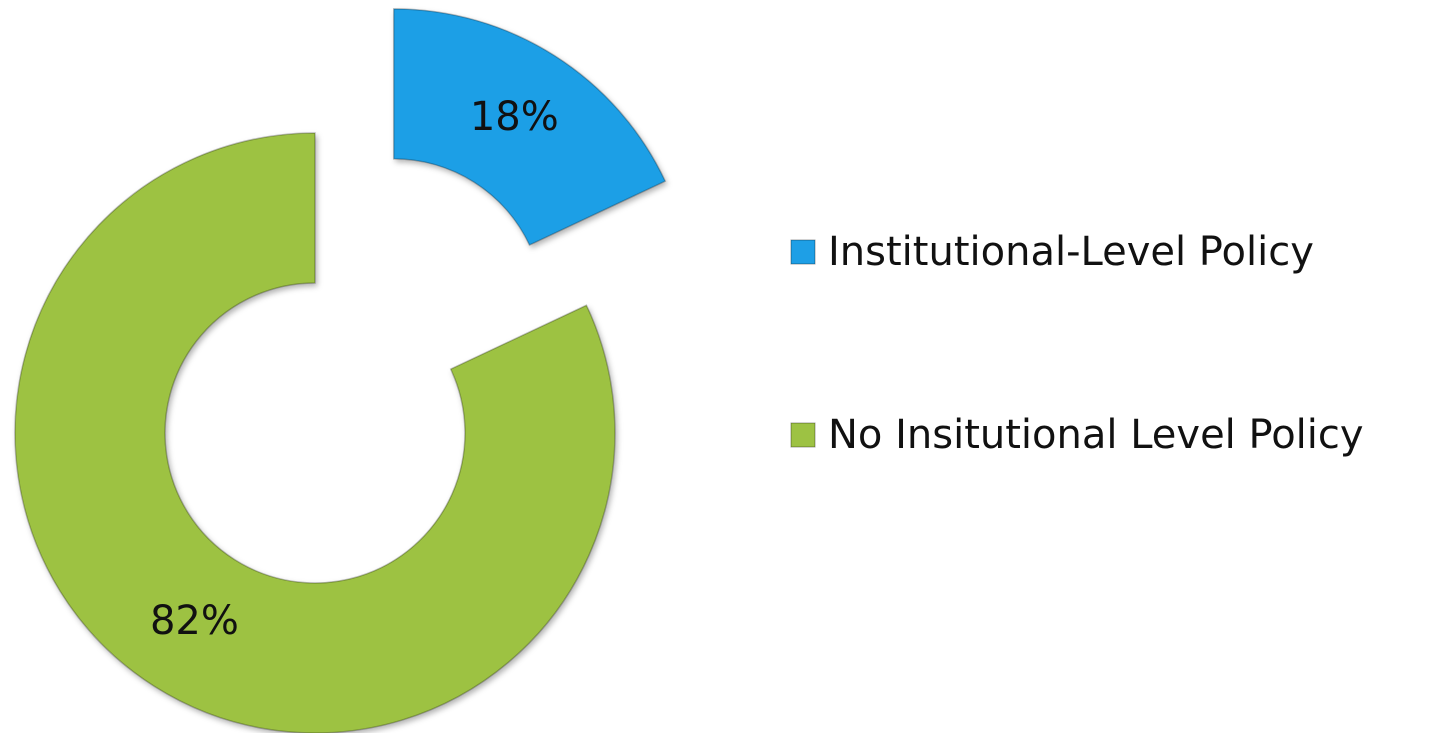 The height and width of the screenshot is (733, 1430). I want to click on data-label: 82%, so click(194, 621).